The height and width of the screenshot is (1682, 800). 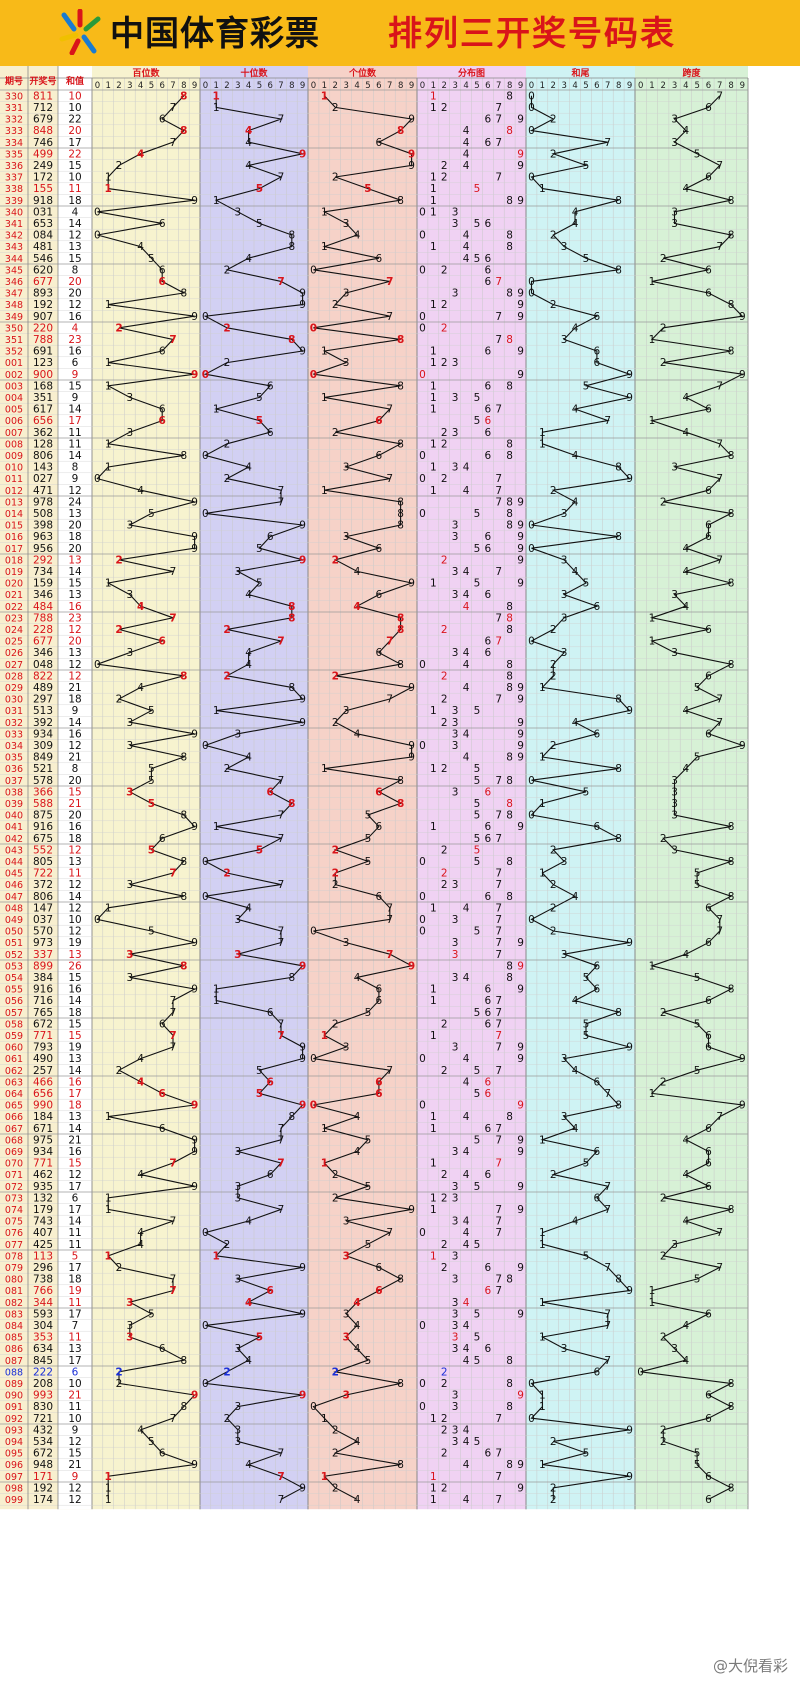 What do you see at coordinates (74, 340) in the screenshot?
I see `sum-value: 23` at bounding box center [74, 340].